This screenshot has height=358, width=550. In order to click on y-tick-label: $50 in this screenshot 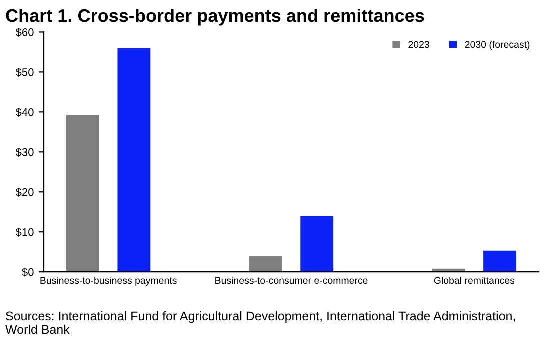, I will do `click(25, 72)`.